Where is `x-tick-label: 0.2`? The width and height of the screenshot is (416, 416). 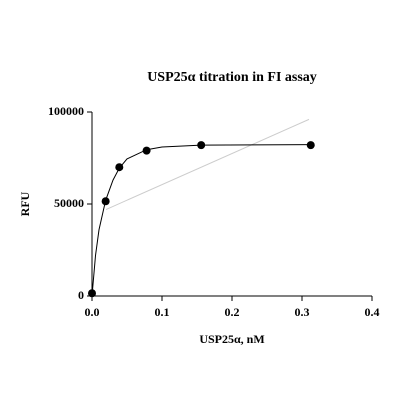 x-tick-label: 0.2 is located at coordinates (232, 312).